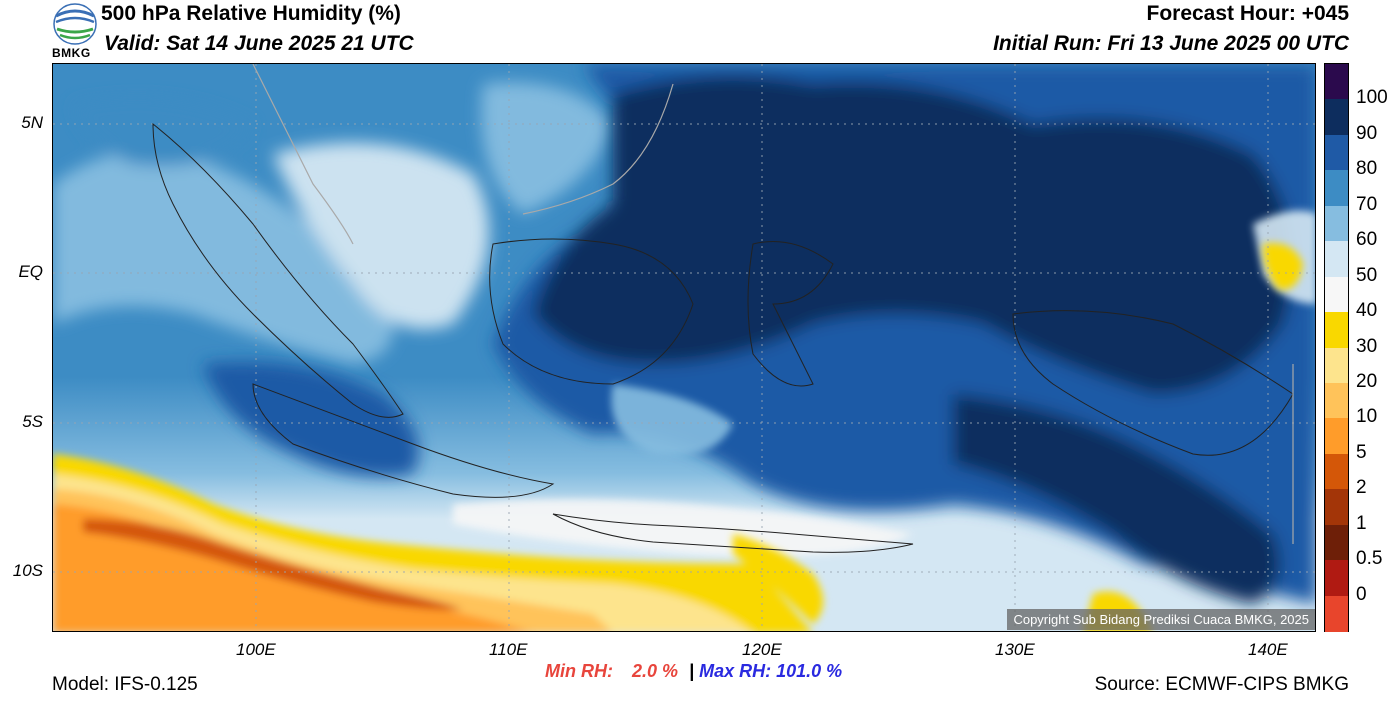  I want to click on colorbar-label: 5, so click(1361, 452).